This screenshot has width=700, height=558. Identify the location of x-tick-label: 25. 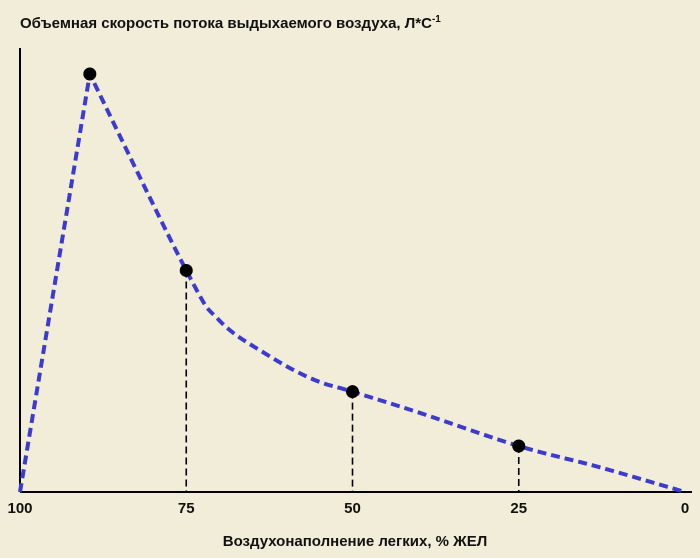
(518, 508).